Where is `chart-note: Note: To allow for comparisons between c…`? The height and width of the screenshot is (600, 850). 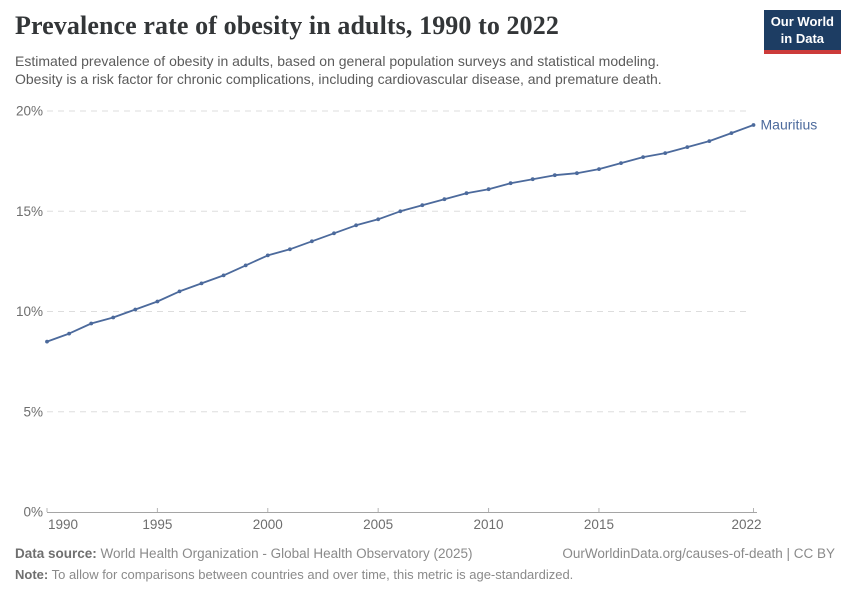 chart-note: Note: To allow for comparisons between c… is located at coordinates (294, 574).